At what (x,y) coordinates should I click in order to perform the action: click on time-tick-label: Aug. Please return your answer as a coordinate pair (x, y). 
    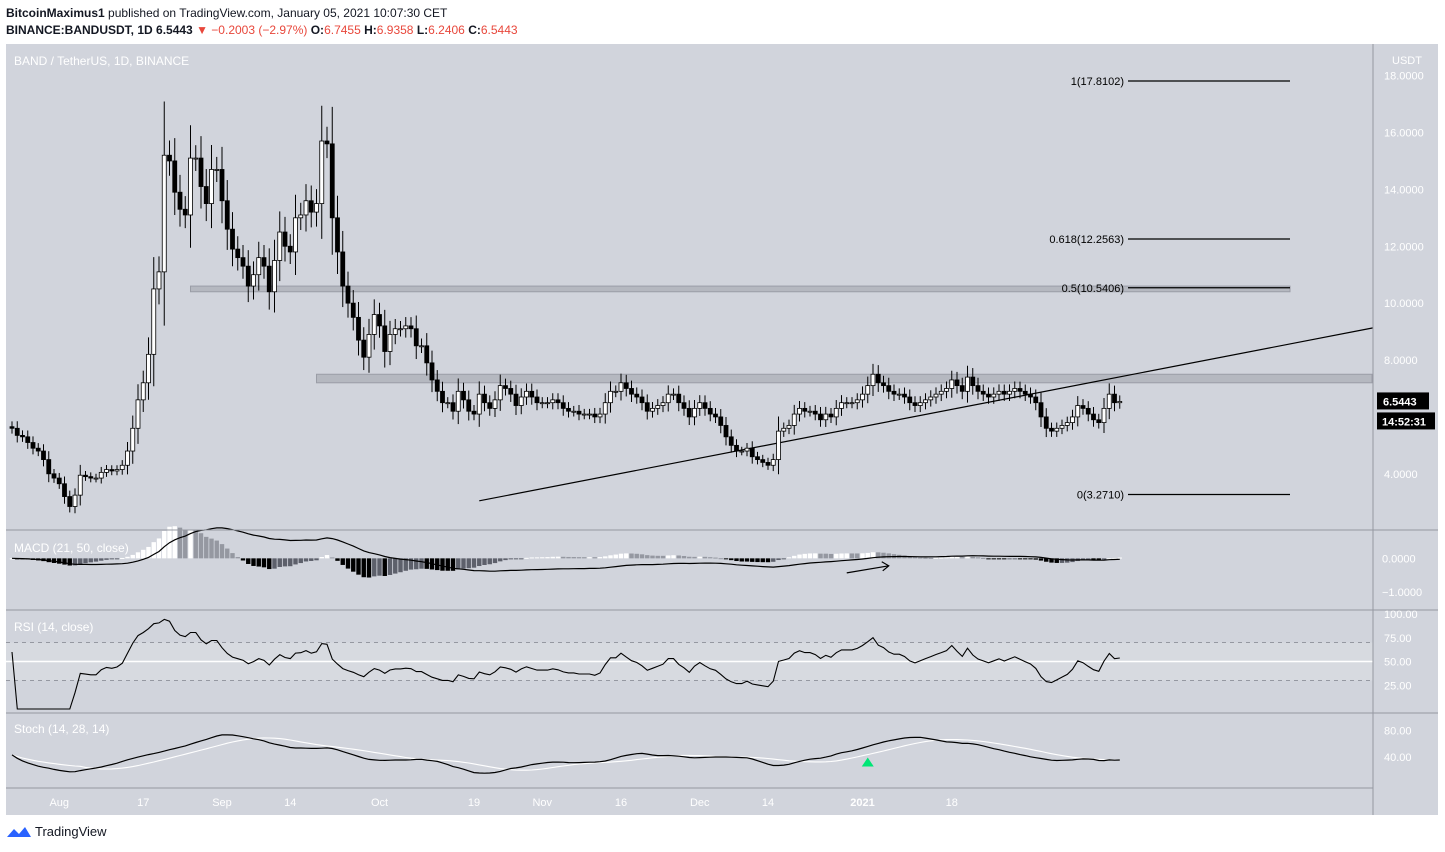
    Looking at the image, I should click on (59, 803).